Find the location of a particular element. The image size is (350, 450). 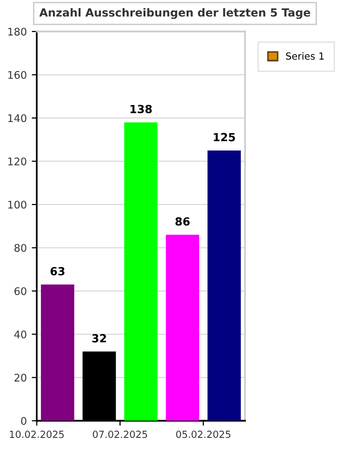

y-tick-label: 140 is located at coordinates (17, 118).